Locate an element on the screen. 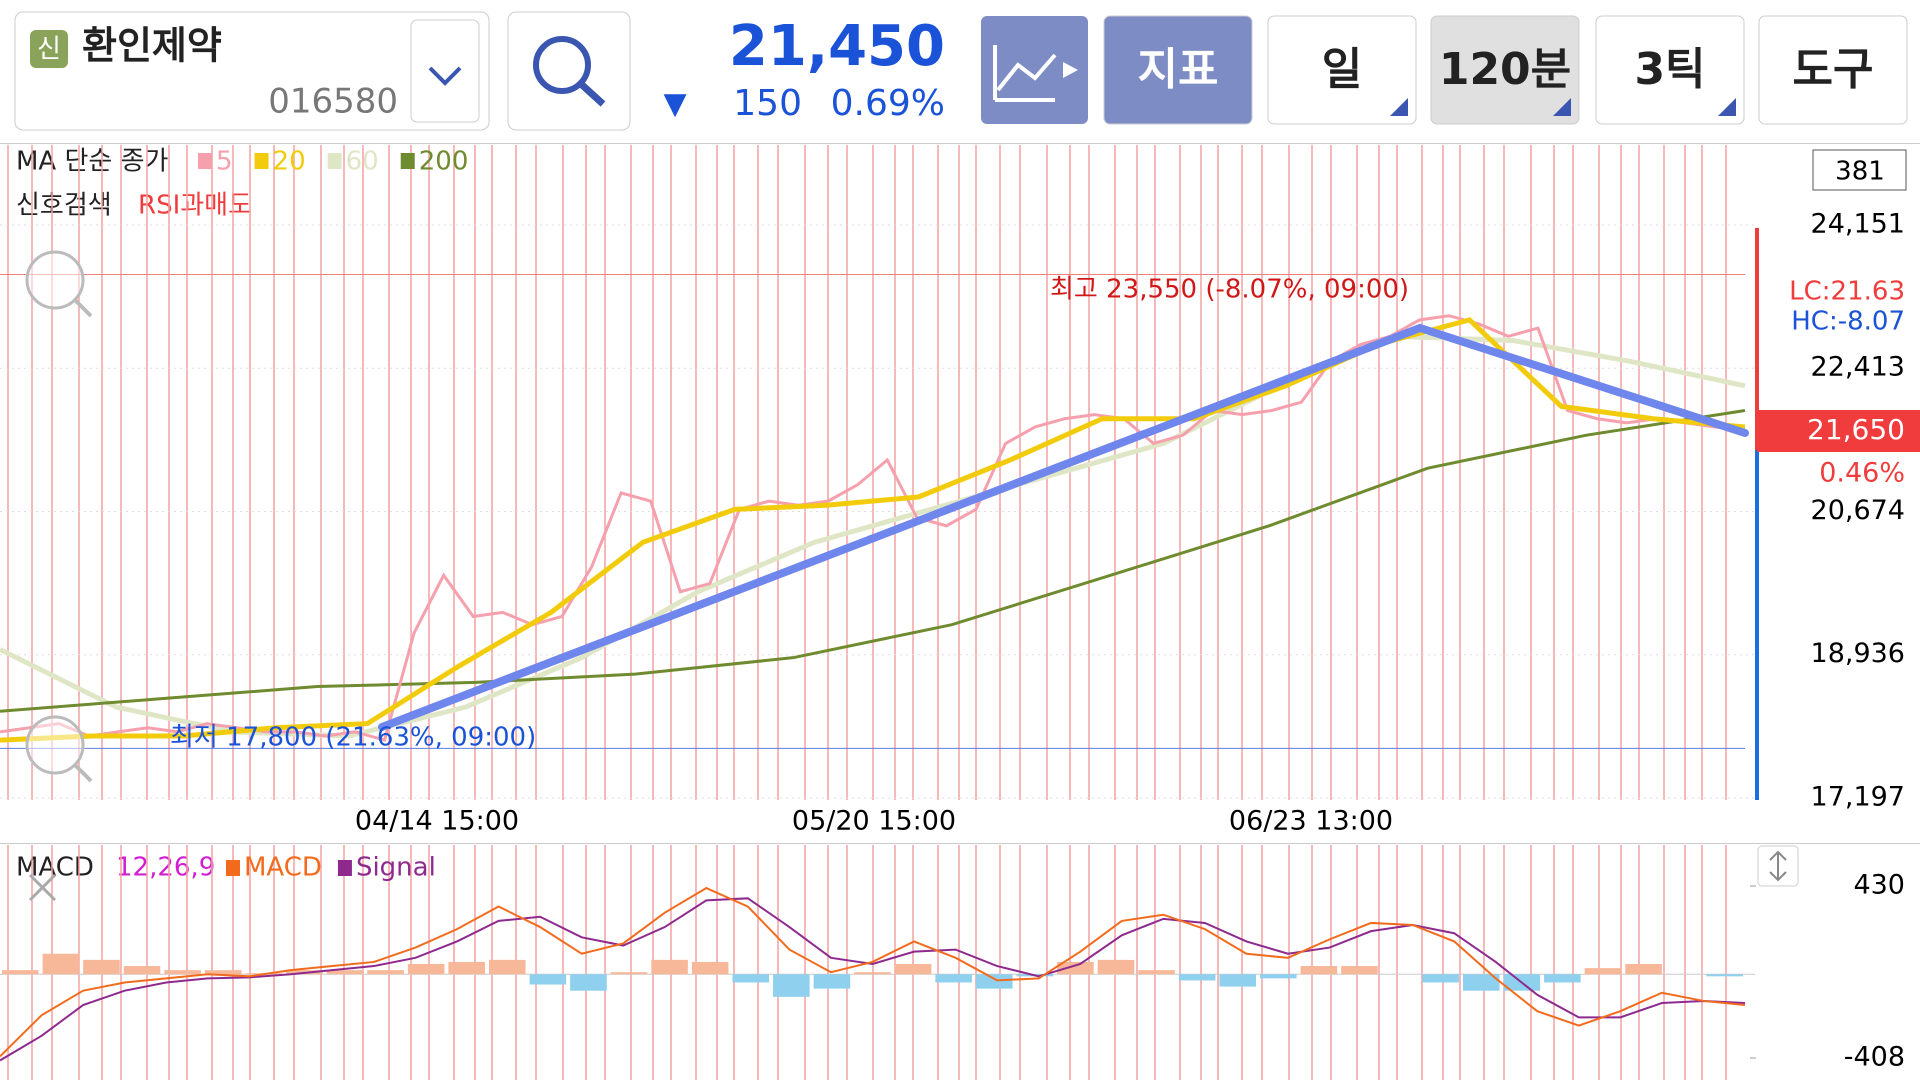  toolbar-button-label: 도구 is located at coordinates (1833, 69).